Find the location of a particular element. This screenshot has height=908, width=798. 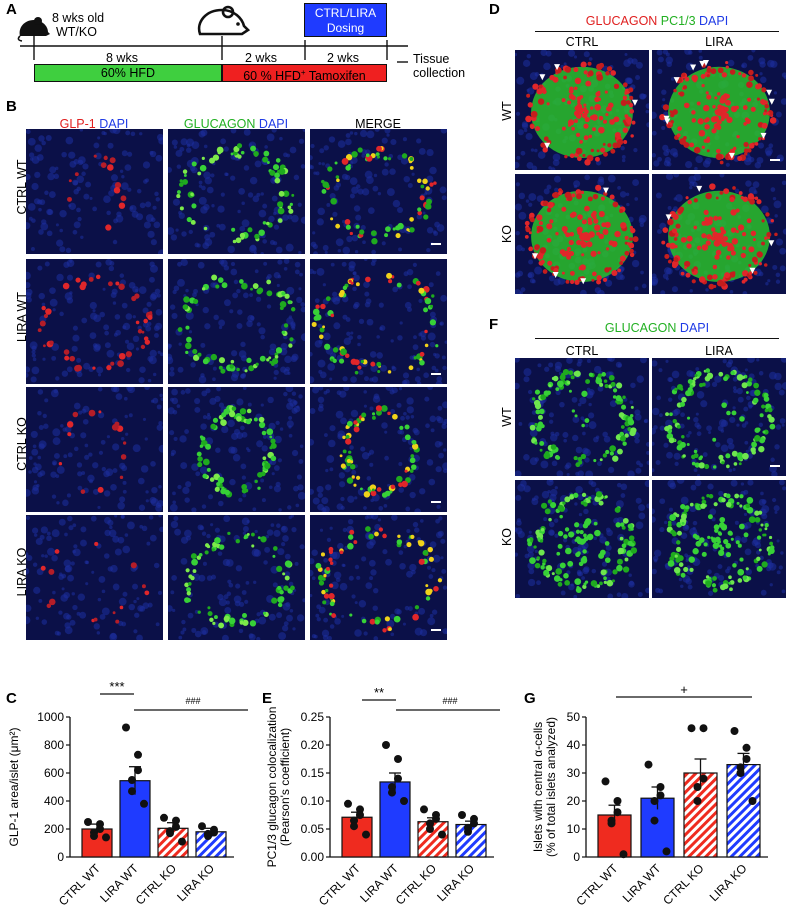

micrograph-b-r1-c2 is located at coordinates (236, 191).